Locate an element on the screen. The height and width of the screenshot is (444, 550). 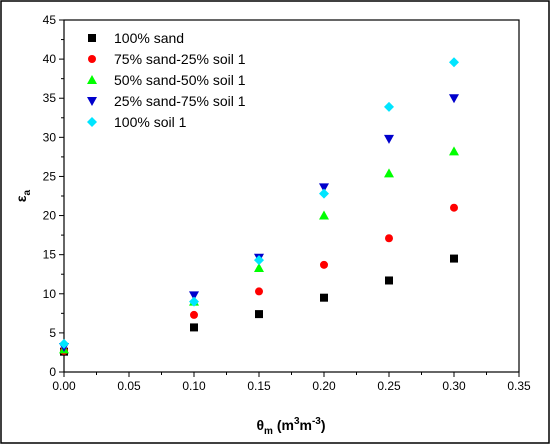
legend-label: 100% sand is located at coordinates (149, 38).